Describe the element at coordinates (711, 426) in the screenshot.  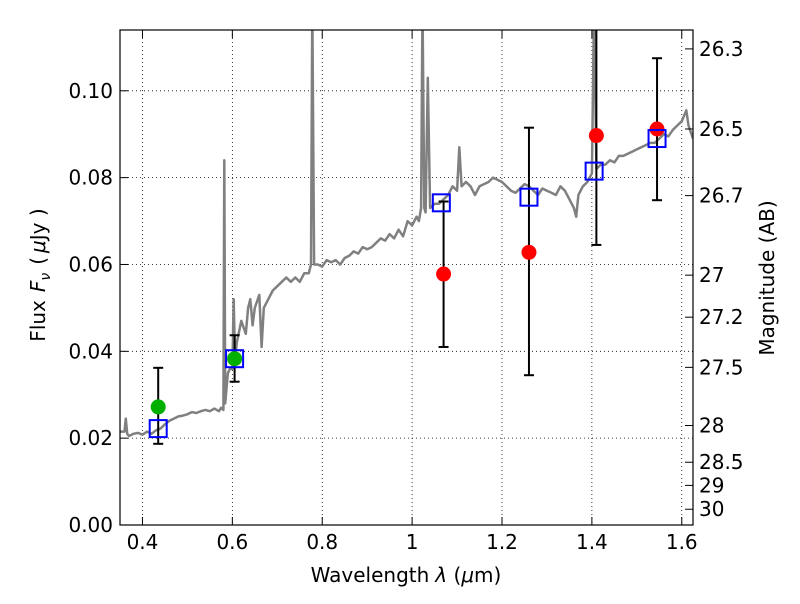
I see `magnitude-tick-label: 28` at that location.